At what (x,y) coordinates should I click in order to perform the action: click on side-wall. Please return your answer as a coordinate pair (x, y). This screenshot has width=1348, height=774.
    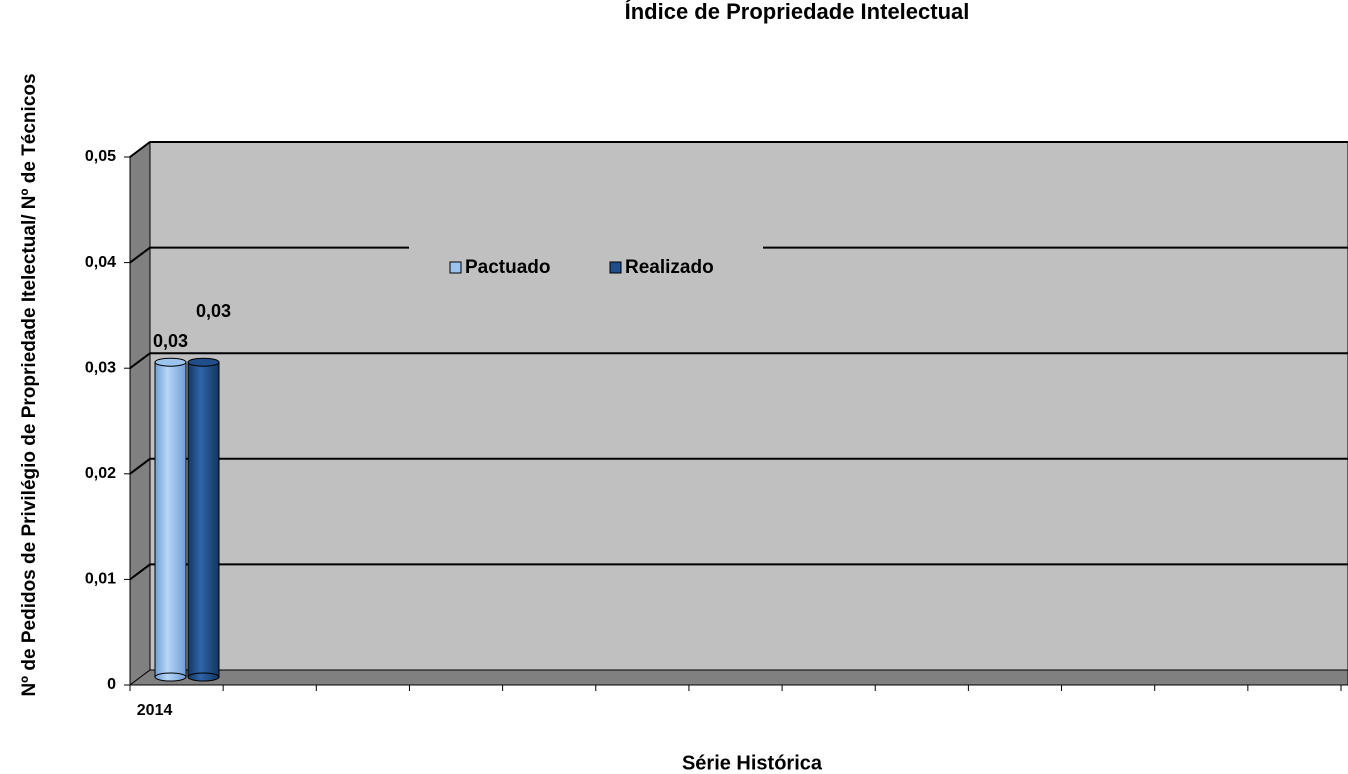
    Looking at the image, I should click on (140, 413).